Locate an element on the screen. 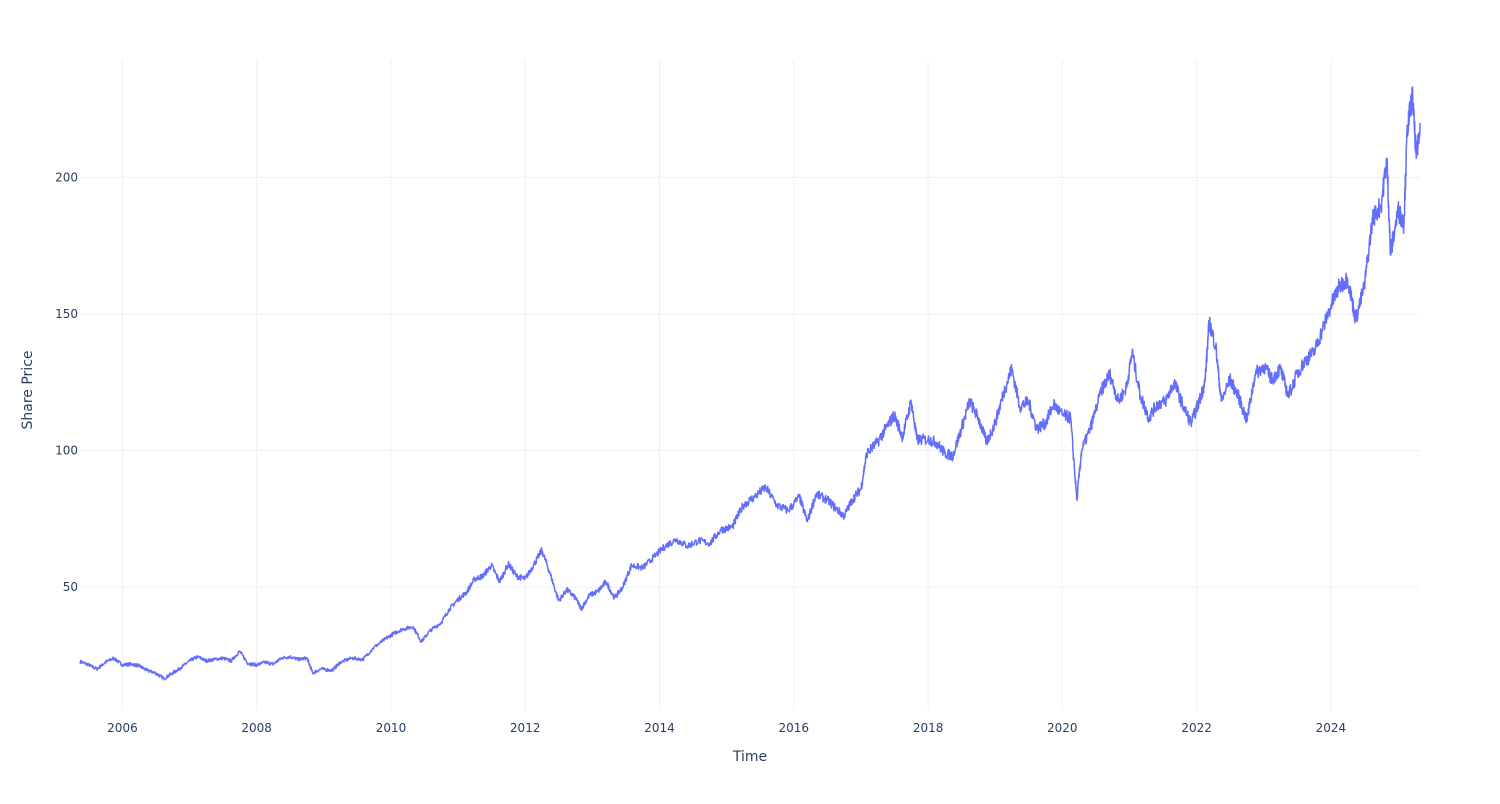  x-axis-title: Time is located at coordinates (749, 757).